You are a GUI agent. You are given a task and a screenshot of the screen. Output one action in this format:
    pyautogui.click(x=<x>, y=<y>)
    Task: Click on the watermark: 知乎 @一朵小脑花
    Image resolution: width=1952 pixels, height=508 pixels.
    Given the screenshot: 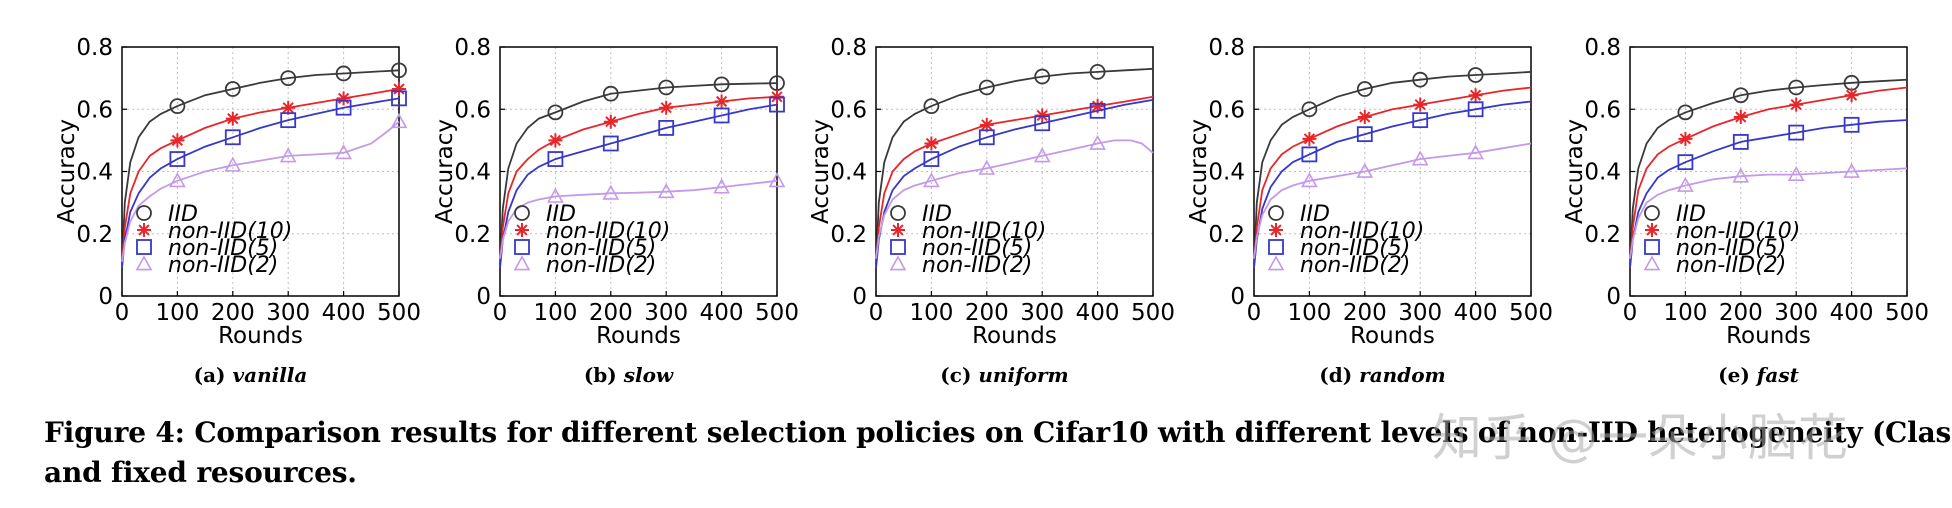 What is the action you would take?
    pyautogui.click(x=1640, y=438)
    